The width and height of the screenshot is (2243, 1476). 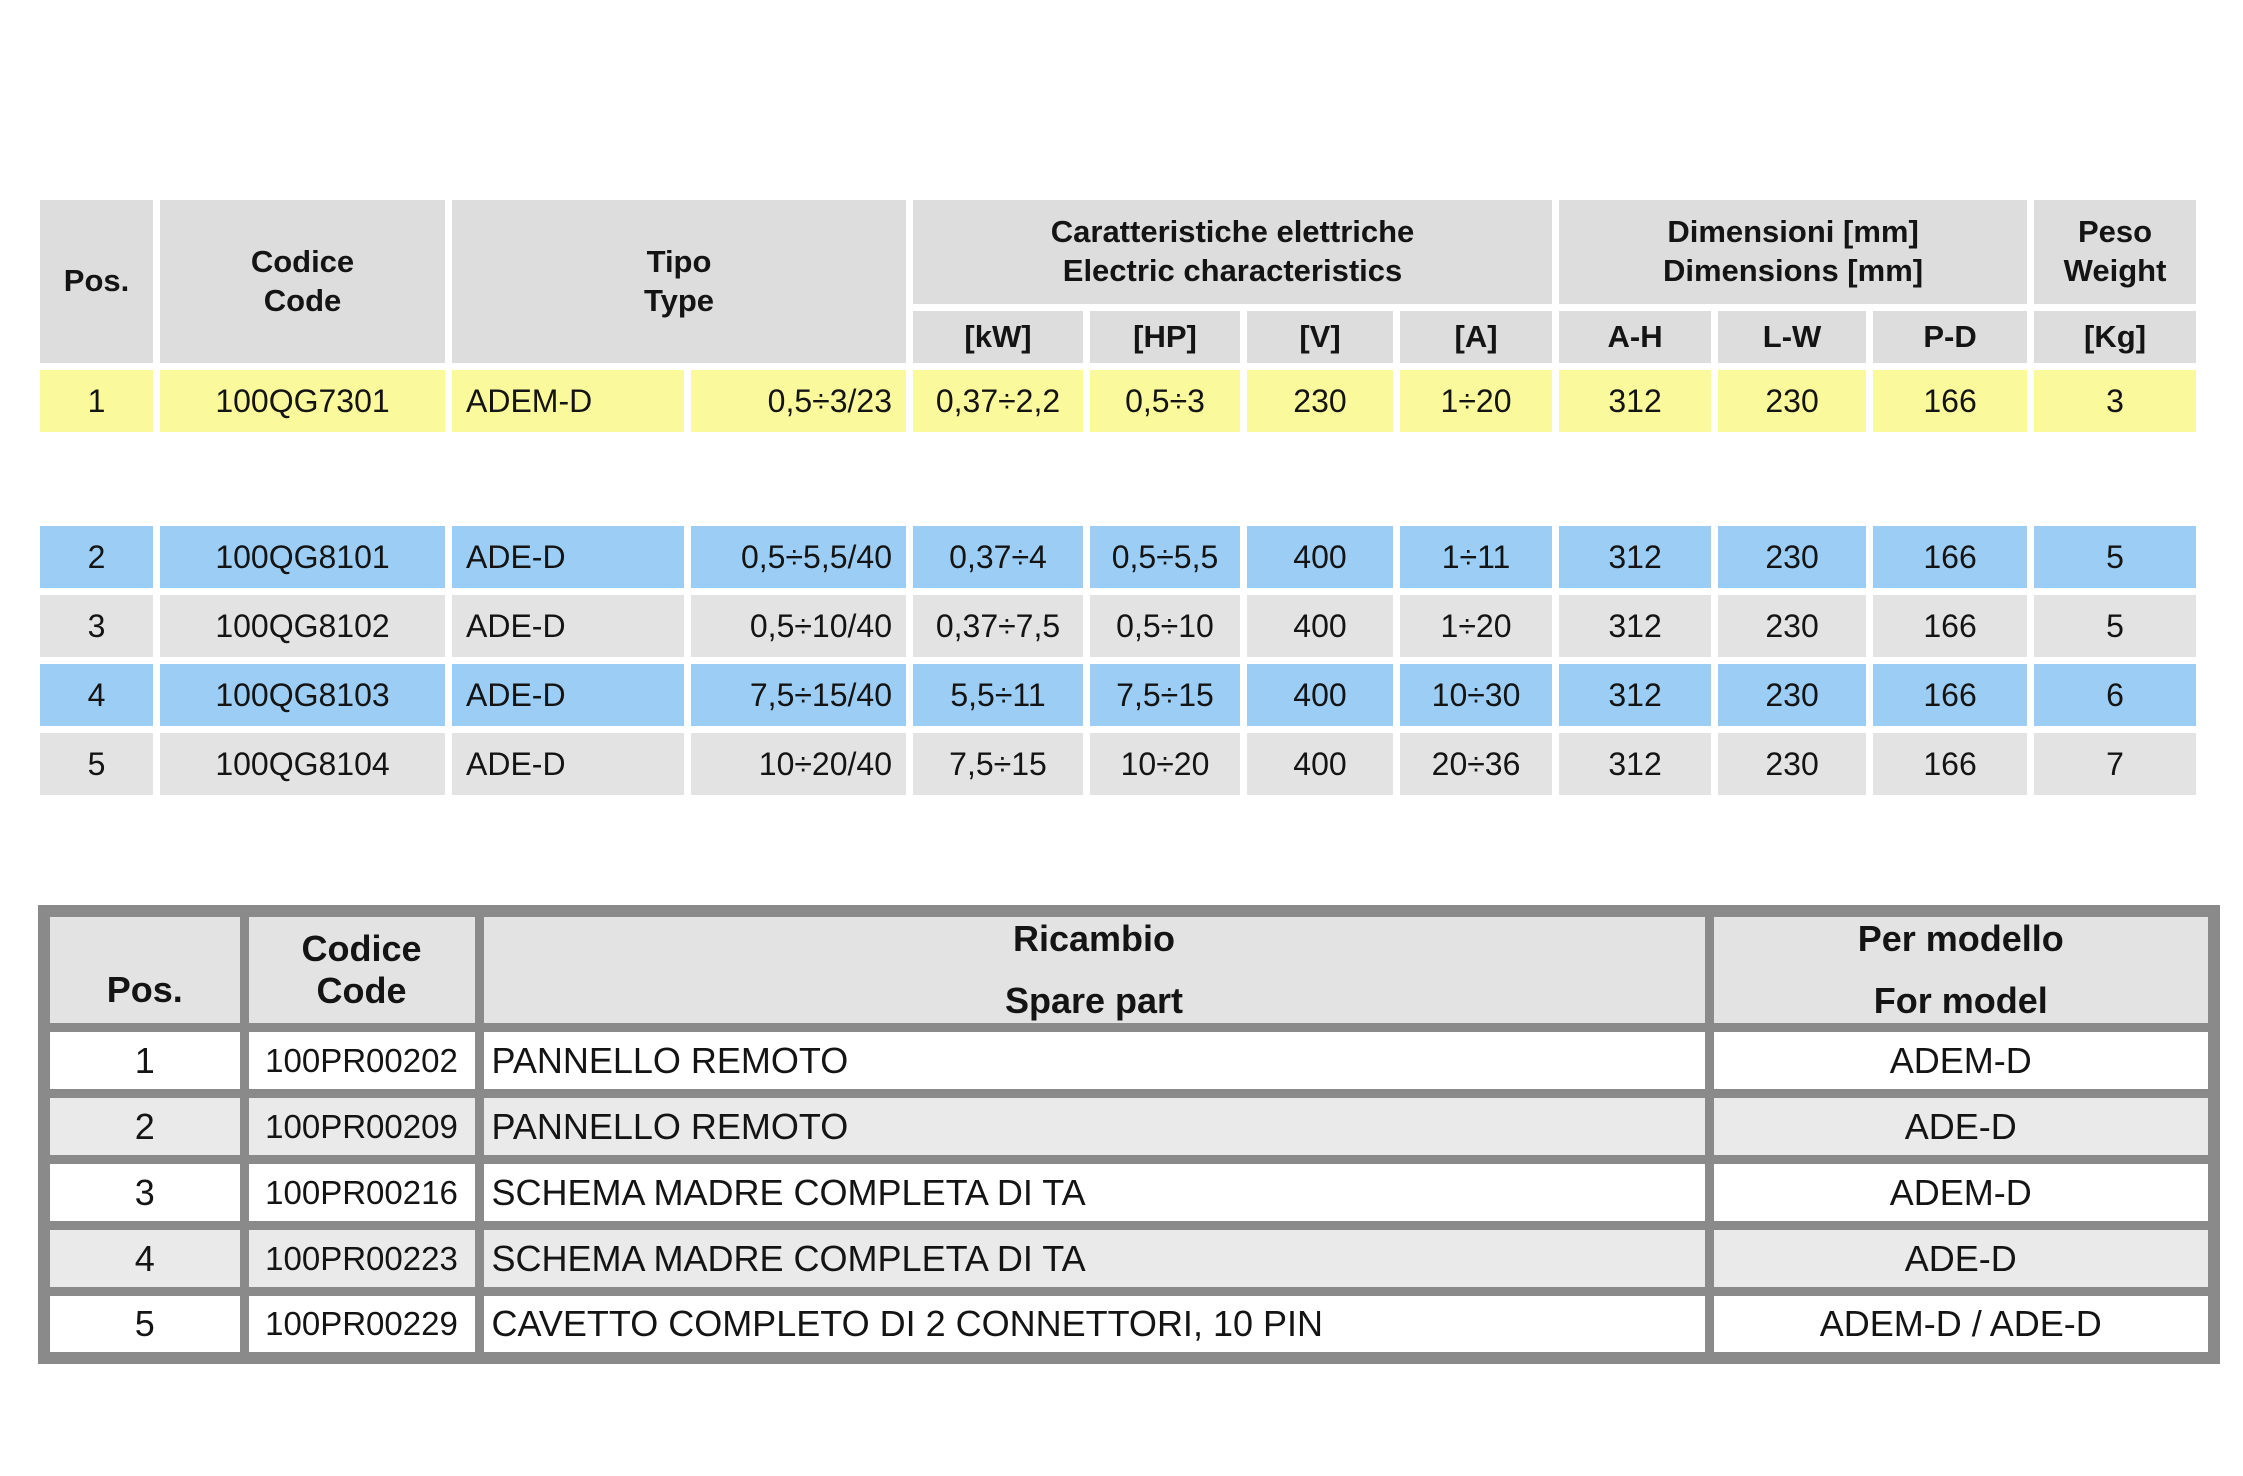 What do you see at coordinates (998, 557) in the screenshot?
I see `cell-kw: 0,37÷4` at bounding box center [998, 557].